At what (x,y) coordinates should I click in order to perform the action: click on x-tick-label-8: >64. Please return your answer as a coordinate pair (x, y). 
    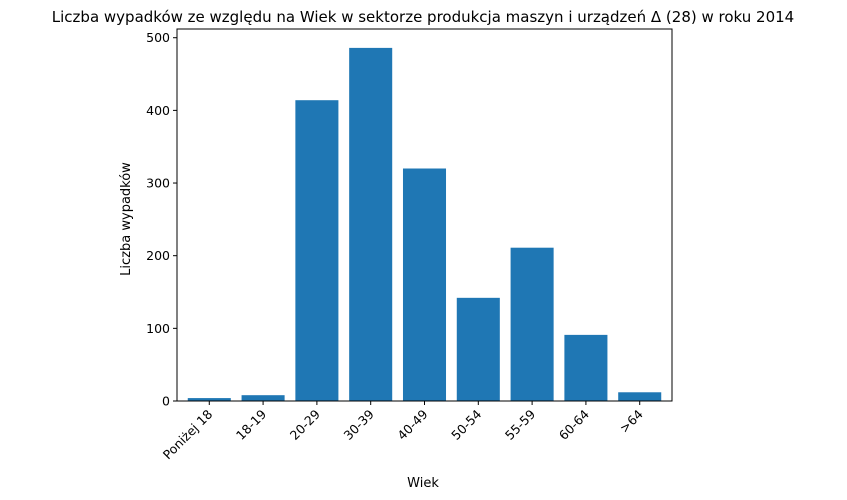
    Looking at the image, I should click on (631, 420).